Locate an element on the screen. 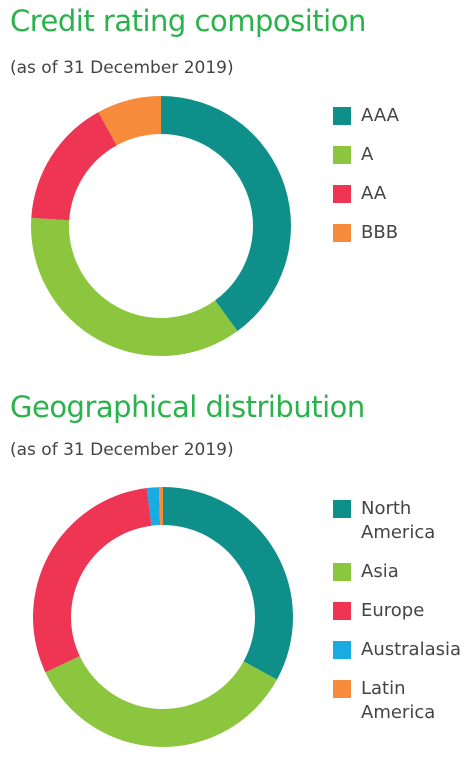 The height and width of the screenshot is (759, 476). legend-label: Europe is located at coordinates (393, 610).